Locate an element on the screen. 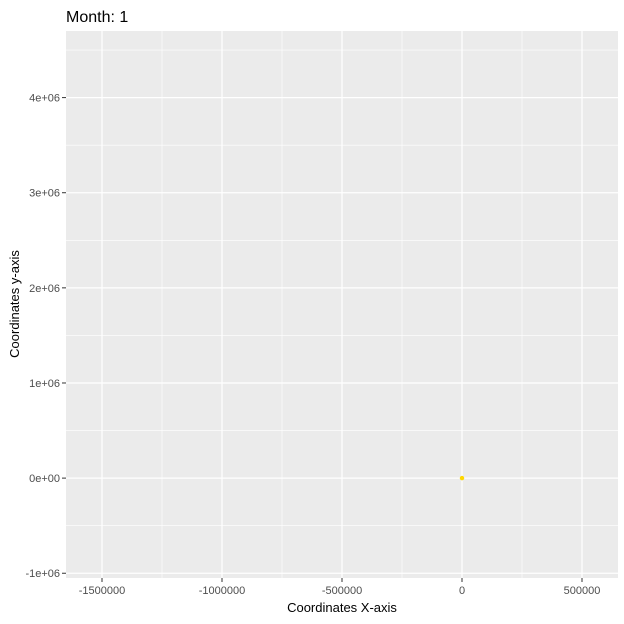 The image size is (624, 624). y-axis-title: Coordinates y-axis is located at coordinates (14, 304).